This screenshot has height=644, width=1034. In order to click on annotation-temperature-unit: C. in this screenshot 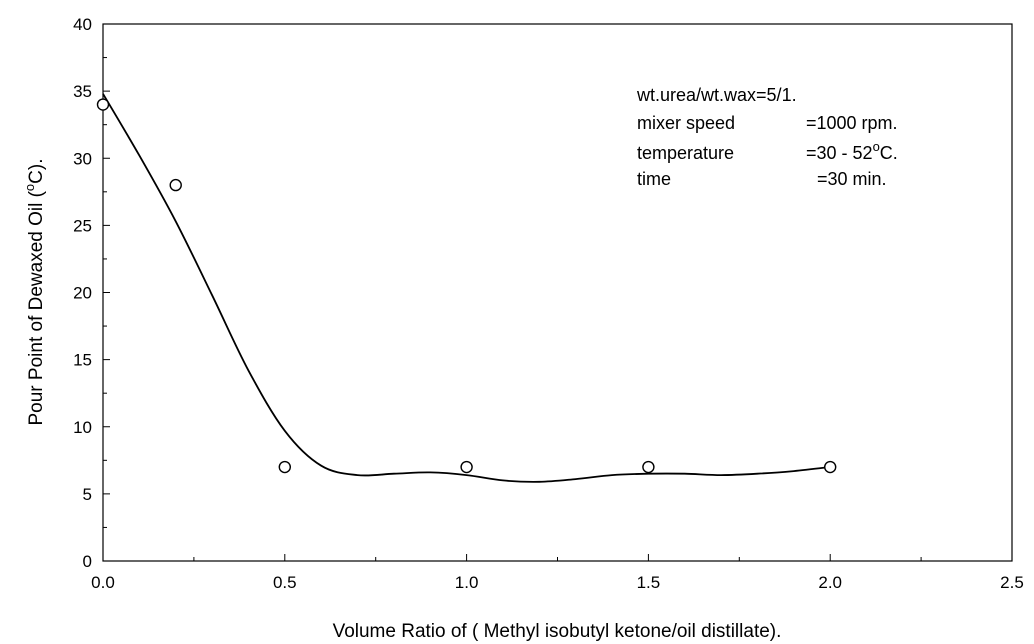, I will do `click(889, 153)`.